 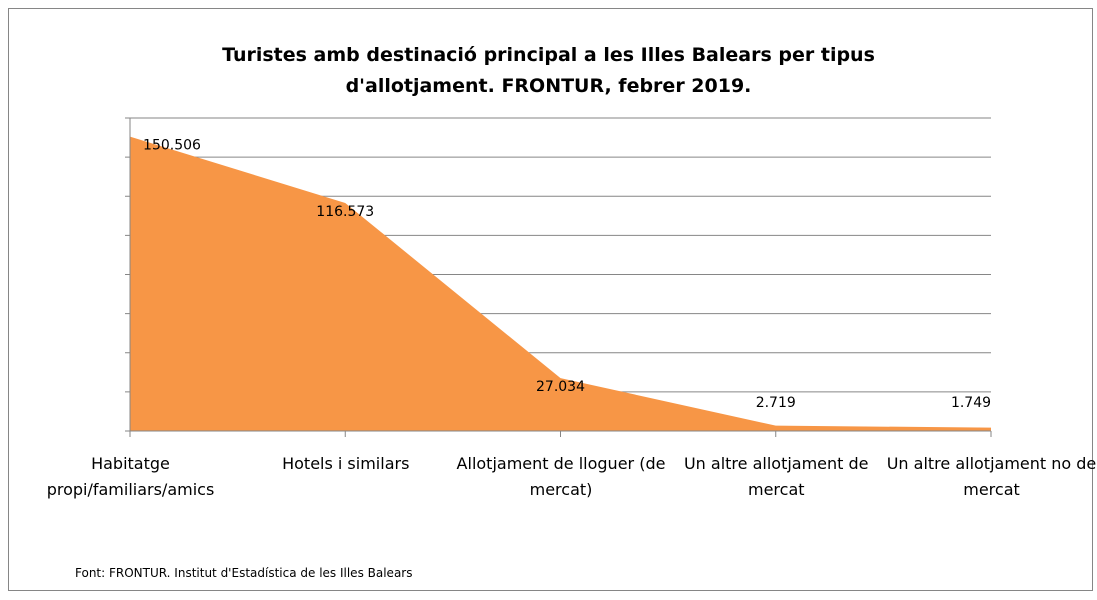 What do you see at coordinates (346, 463) in the screenshot?
I see `x-tick-label: Hotels i similars` at bounding box center [346, 463].